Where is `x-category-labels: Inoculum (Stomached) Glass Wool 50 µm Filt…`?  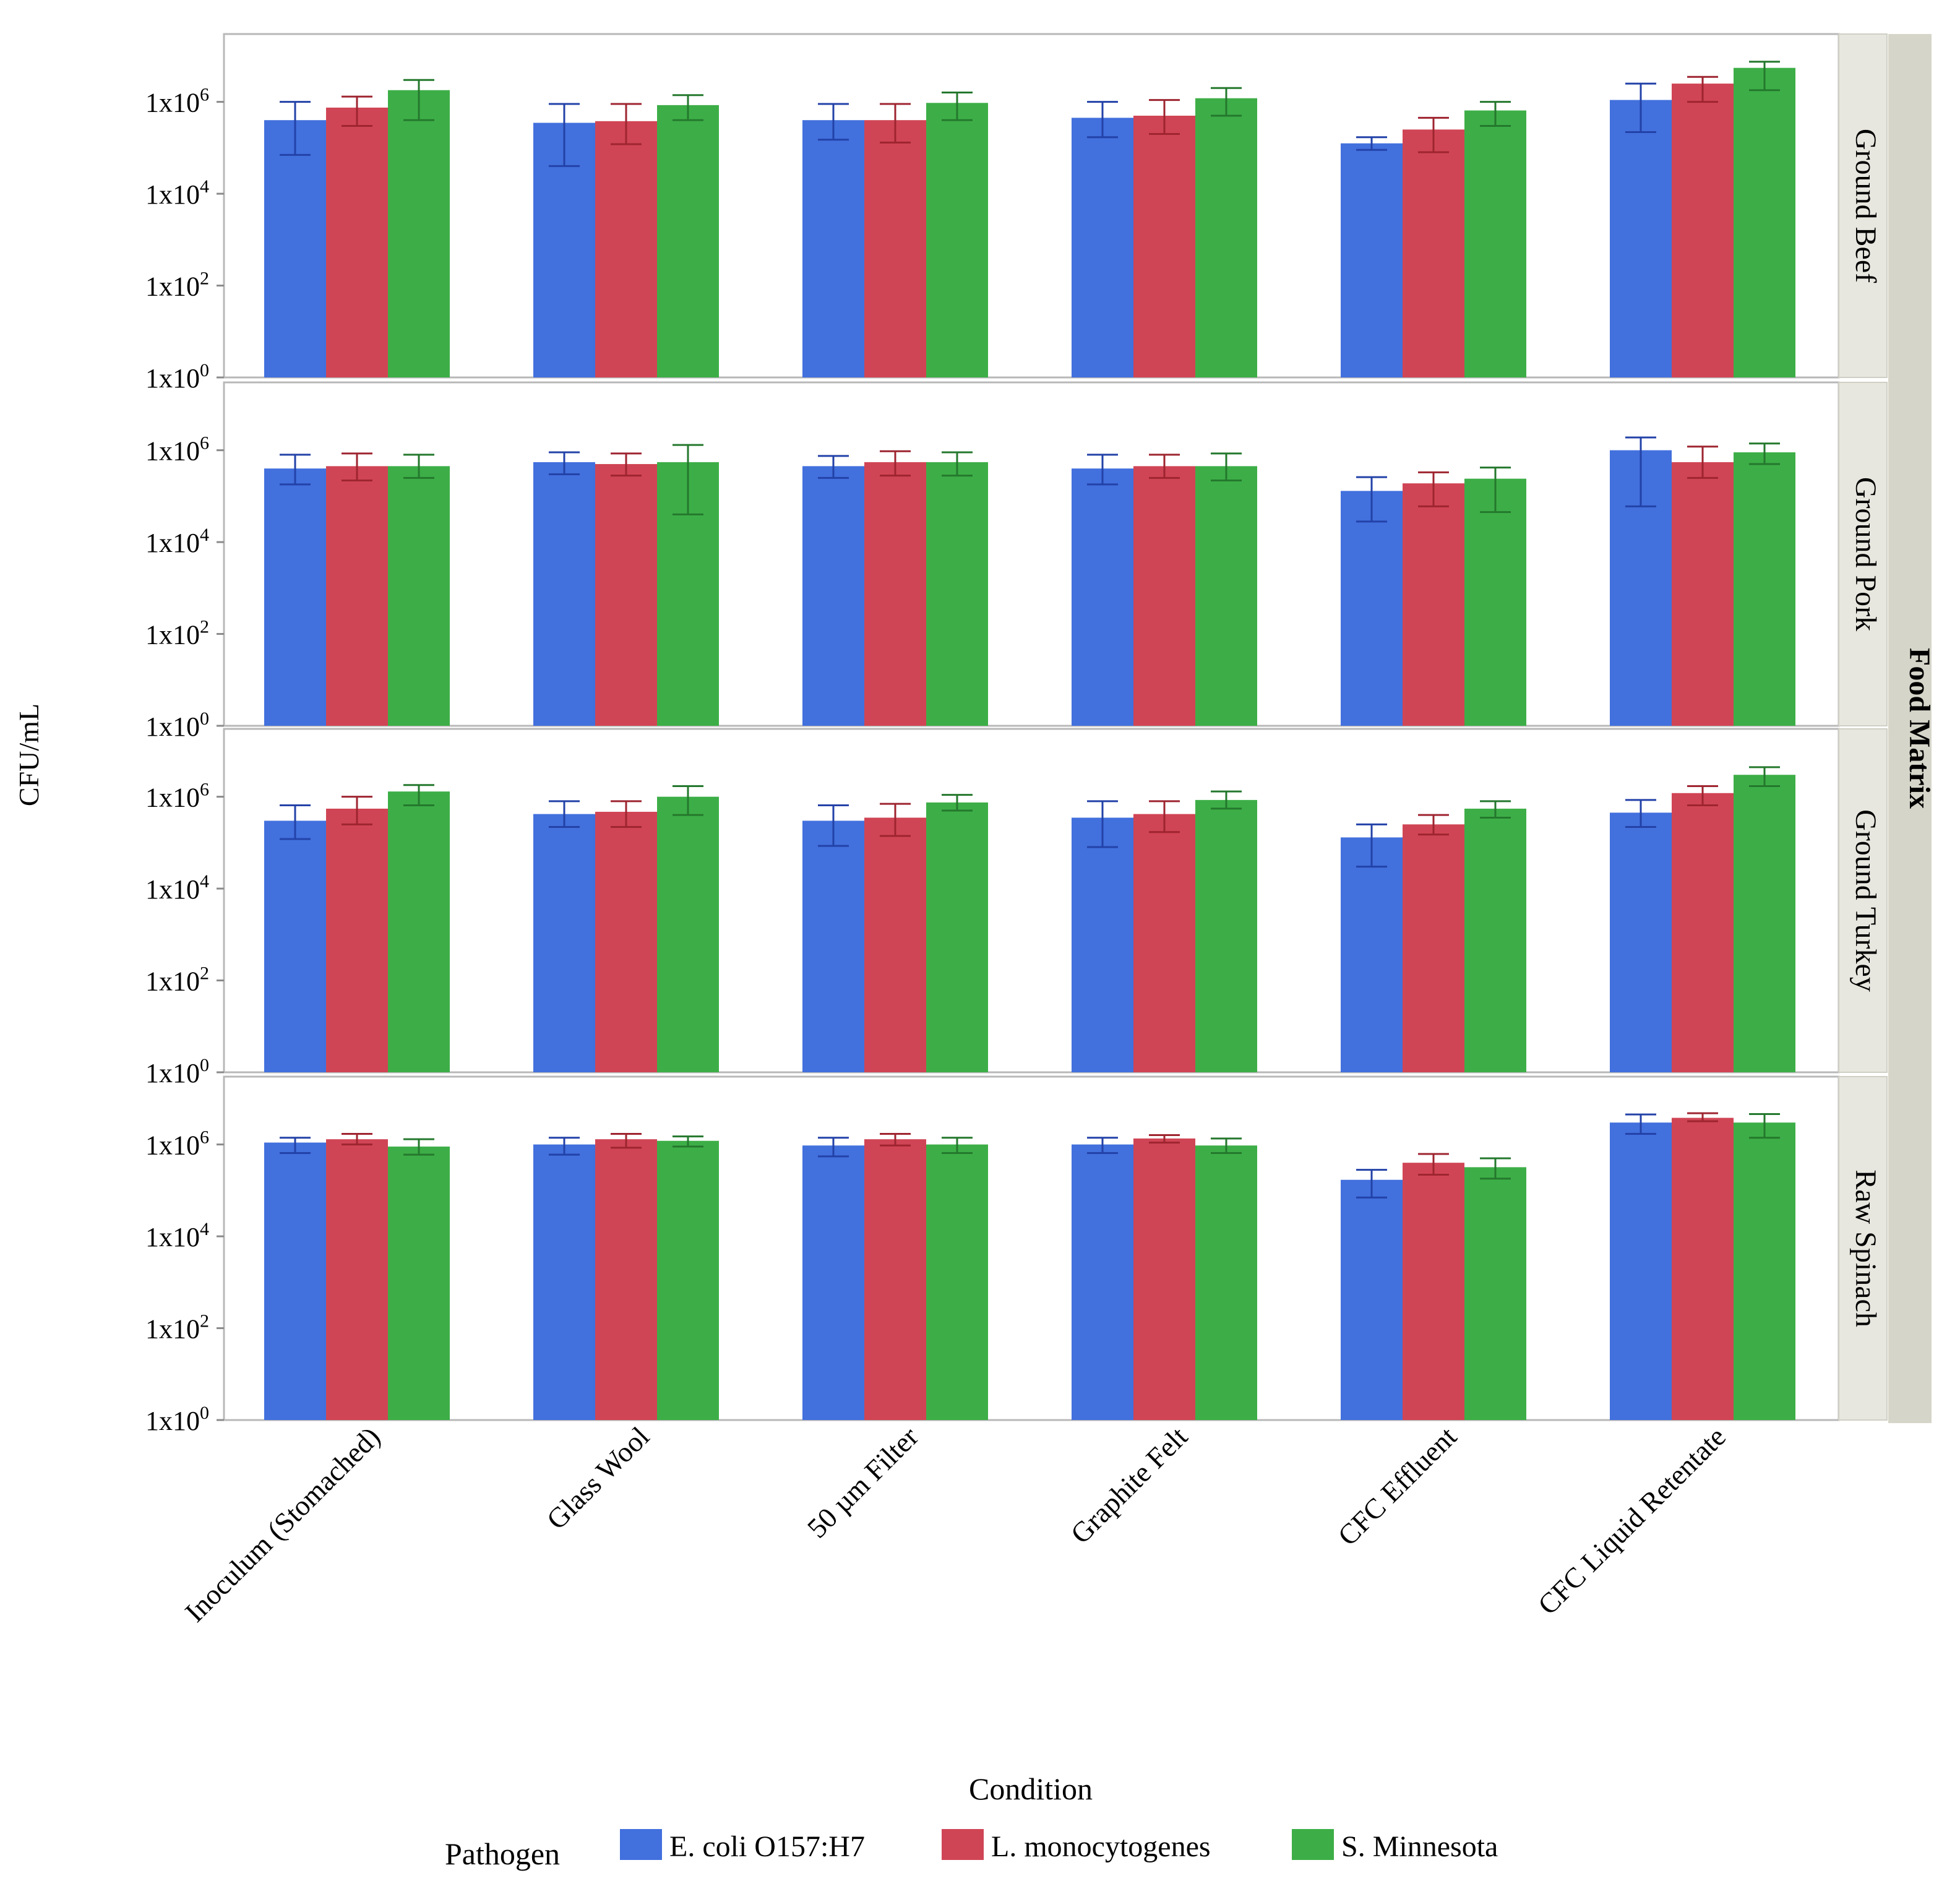 x-category-labels: Inoculum (Stomached) Glass Wool 50 µm Filt… is located at coordinates (956, 1524).